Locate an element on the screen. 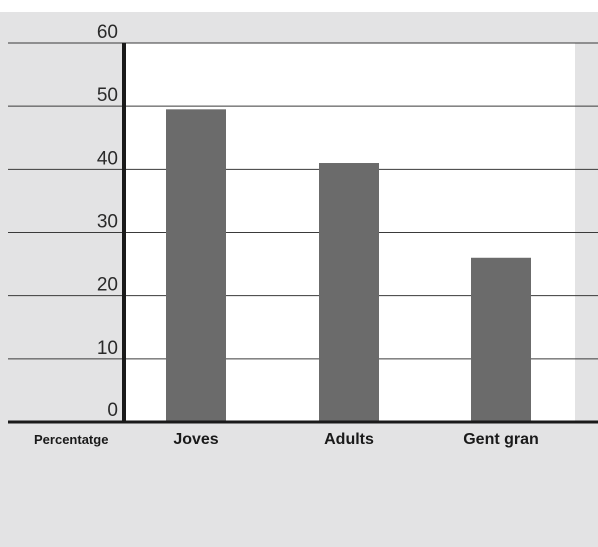  y-axis-label: Percentatge is located at coordinates (71, 439).